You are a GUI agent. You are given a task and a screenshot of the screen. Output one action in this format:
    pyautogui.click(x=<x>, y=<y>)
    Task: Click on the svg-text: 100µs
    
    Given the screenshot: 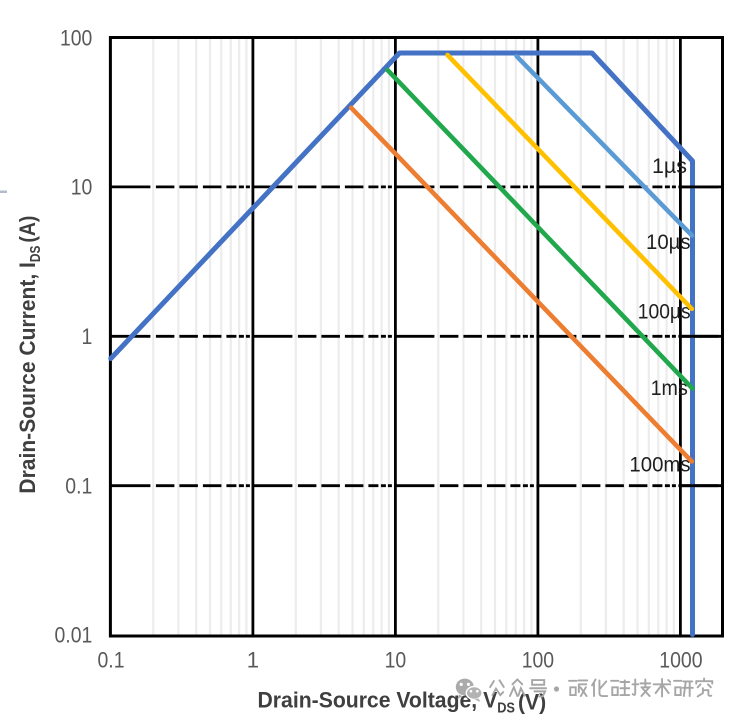 What is the action you would take?
    pyautogui.click(x=664, y=312)
    